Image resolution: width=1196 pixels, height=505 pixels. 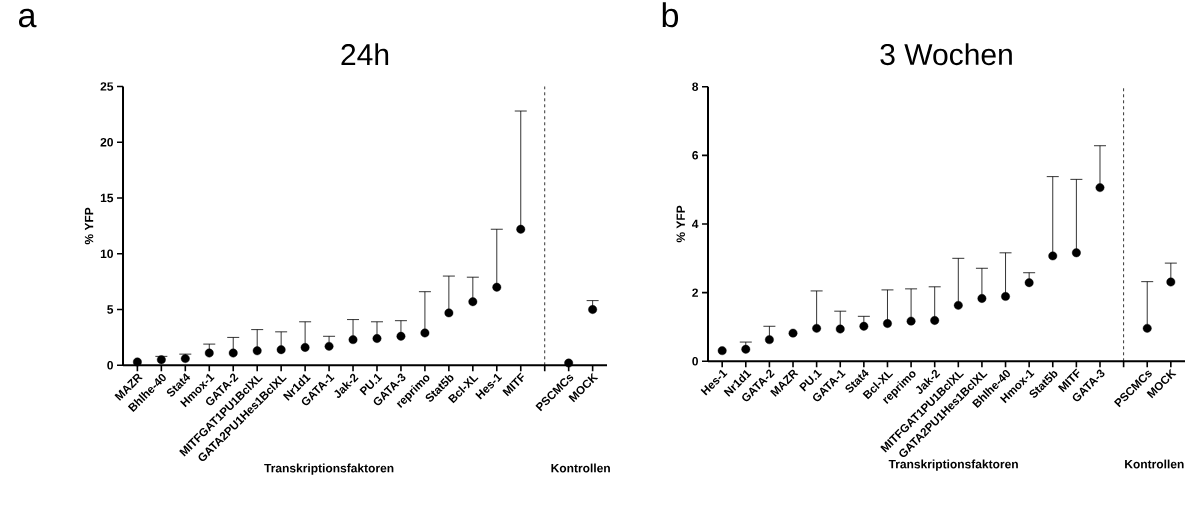 What do you see at coordinates (365, 54) in the screenshot?
I see `chart-title: 24h` at bounding box center [365, 54].